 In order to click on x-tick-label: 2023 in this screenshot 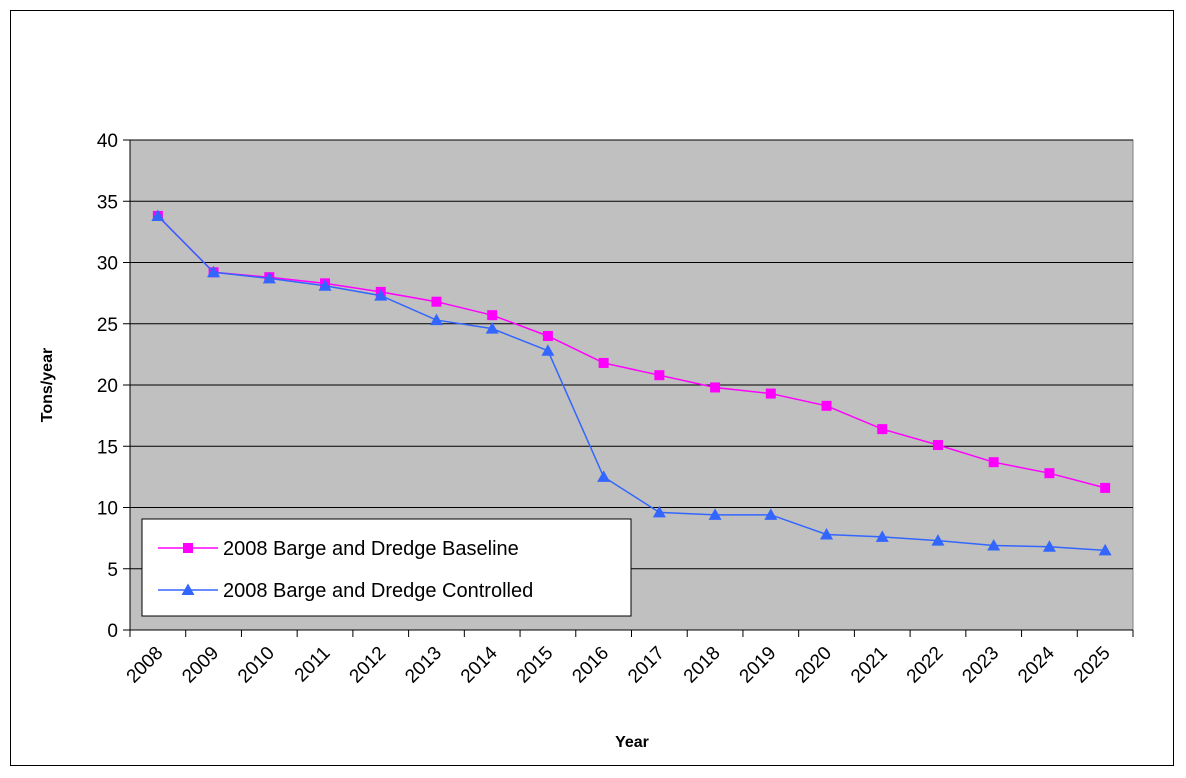, I will do `click(980, 665)`.